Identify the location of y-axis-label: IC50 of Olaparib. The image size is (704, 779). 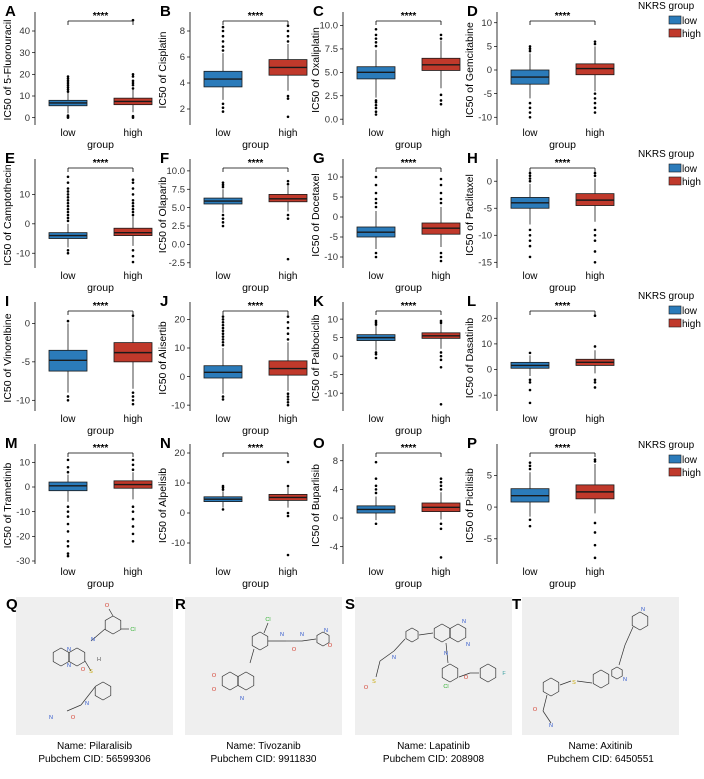
(163, 215).